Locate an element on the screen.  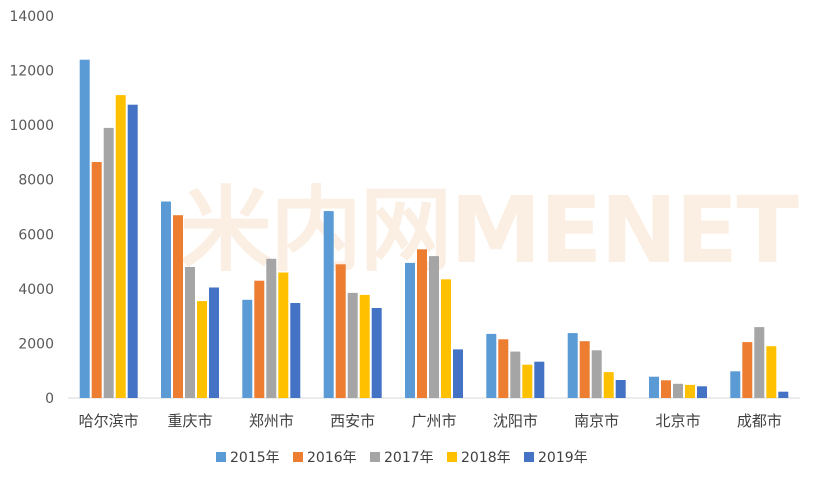
legend: 2015年 2016年 2017年 2018年 2019年 is located at coordinates (402, 458).